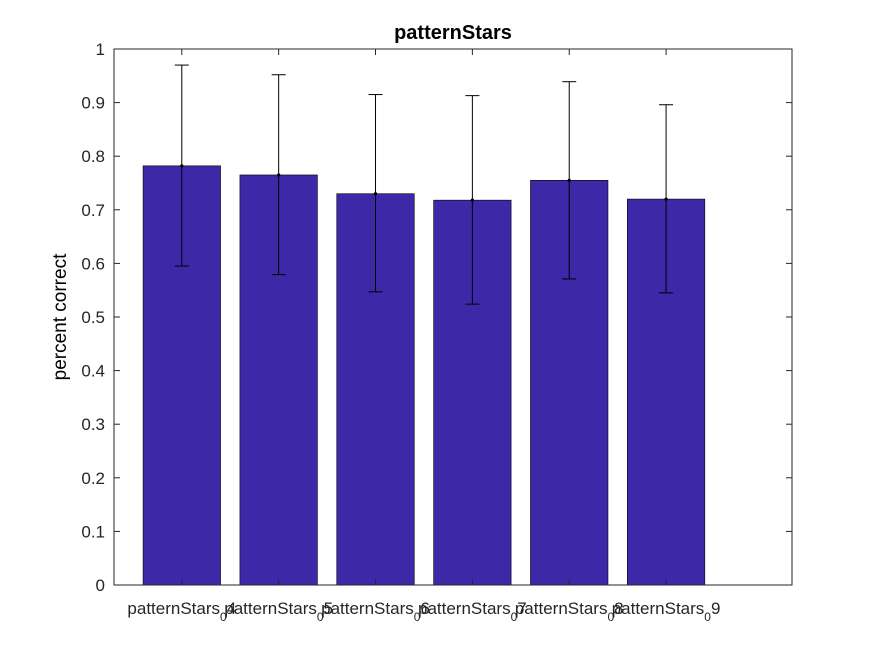  What do you see at coordinates (93, 263) in the screenshot?
I see `y-tick-label: 0.6` at bounding box center [93, 263].